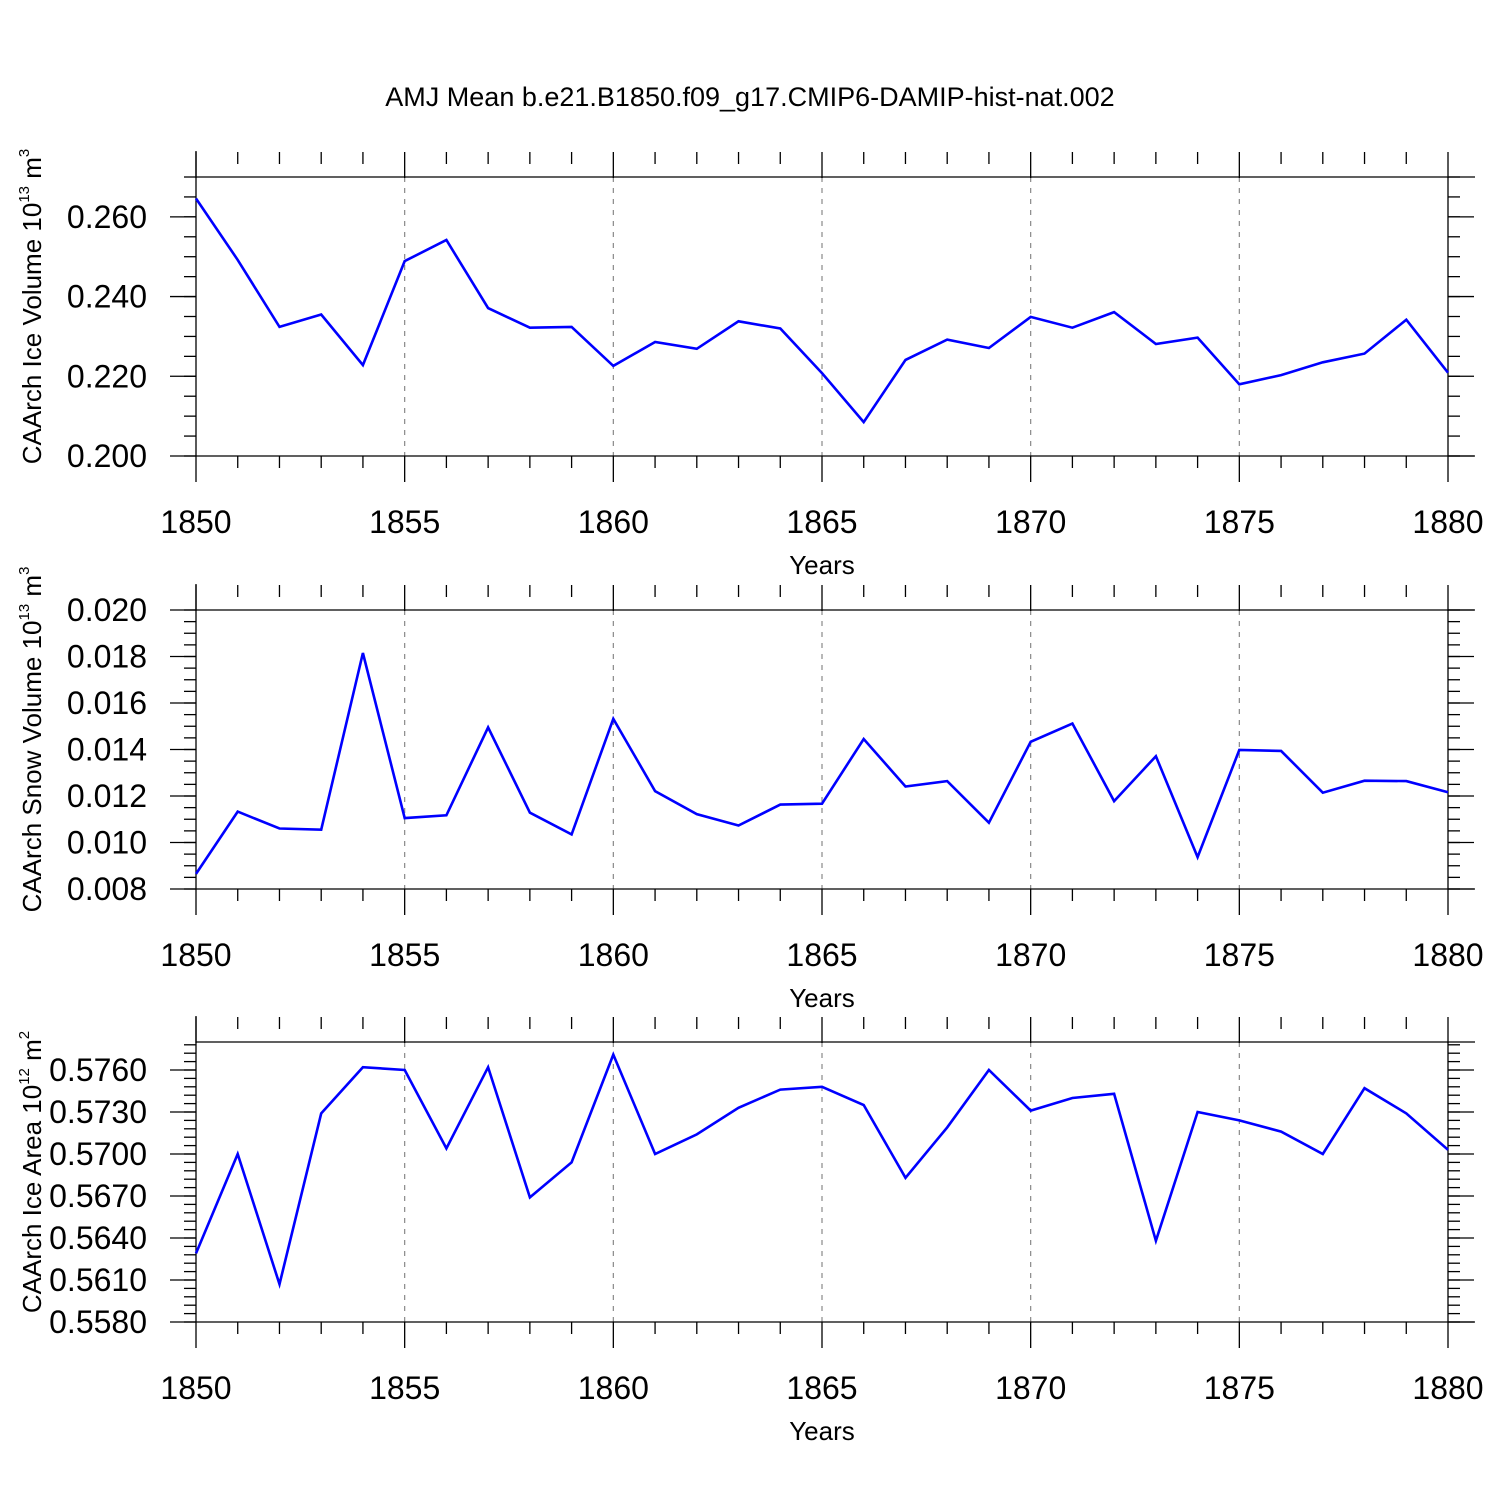  I want to click on y-axis-label: CAArch Snow Volume 1013 m3, so click(31, 740).